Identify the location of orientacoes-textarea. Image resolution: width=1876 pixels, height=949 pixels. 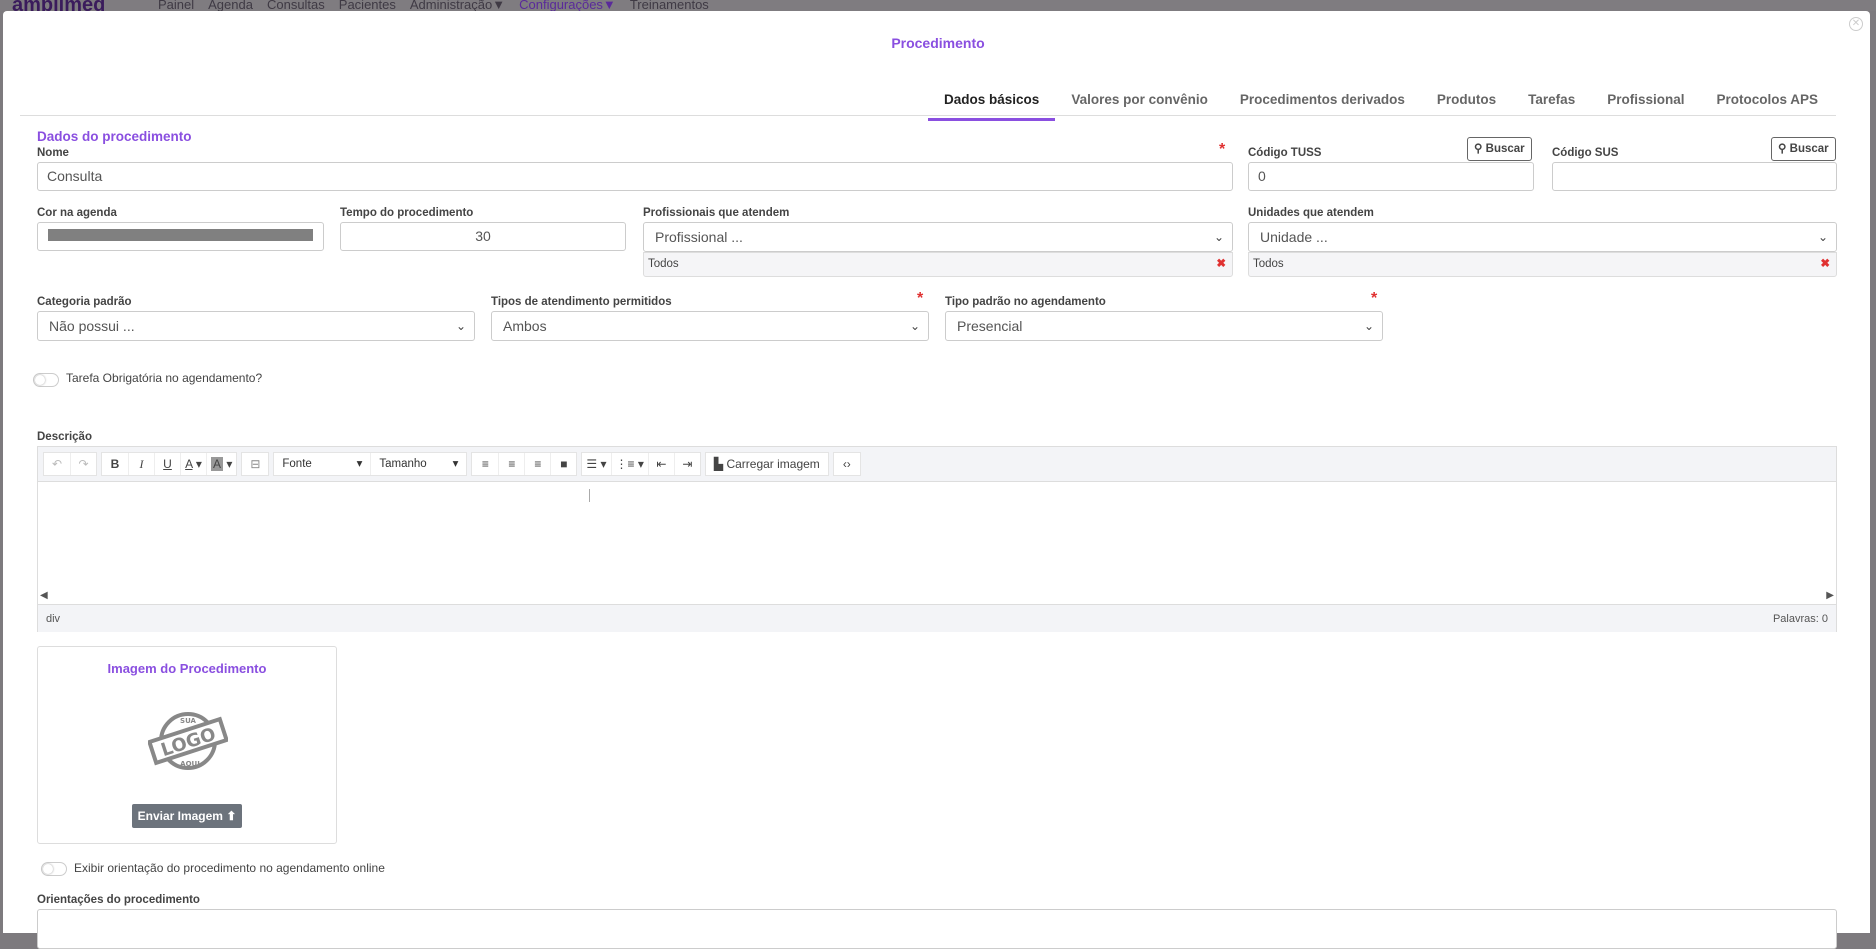
(937, 929).